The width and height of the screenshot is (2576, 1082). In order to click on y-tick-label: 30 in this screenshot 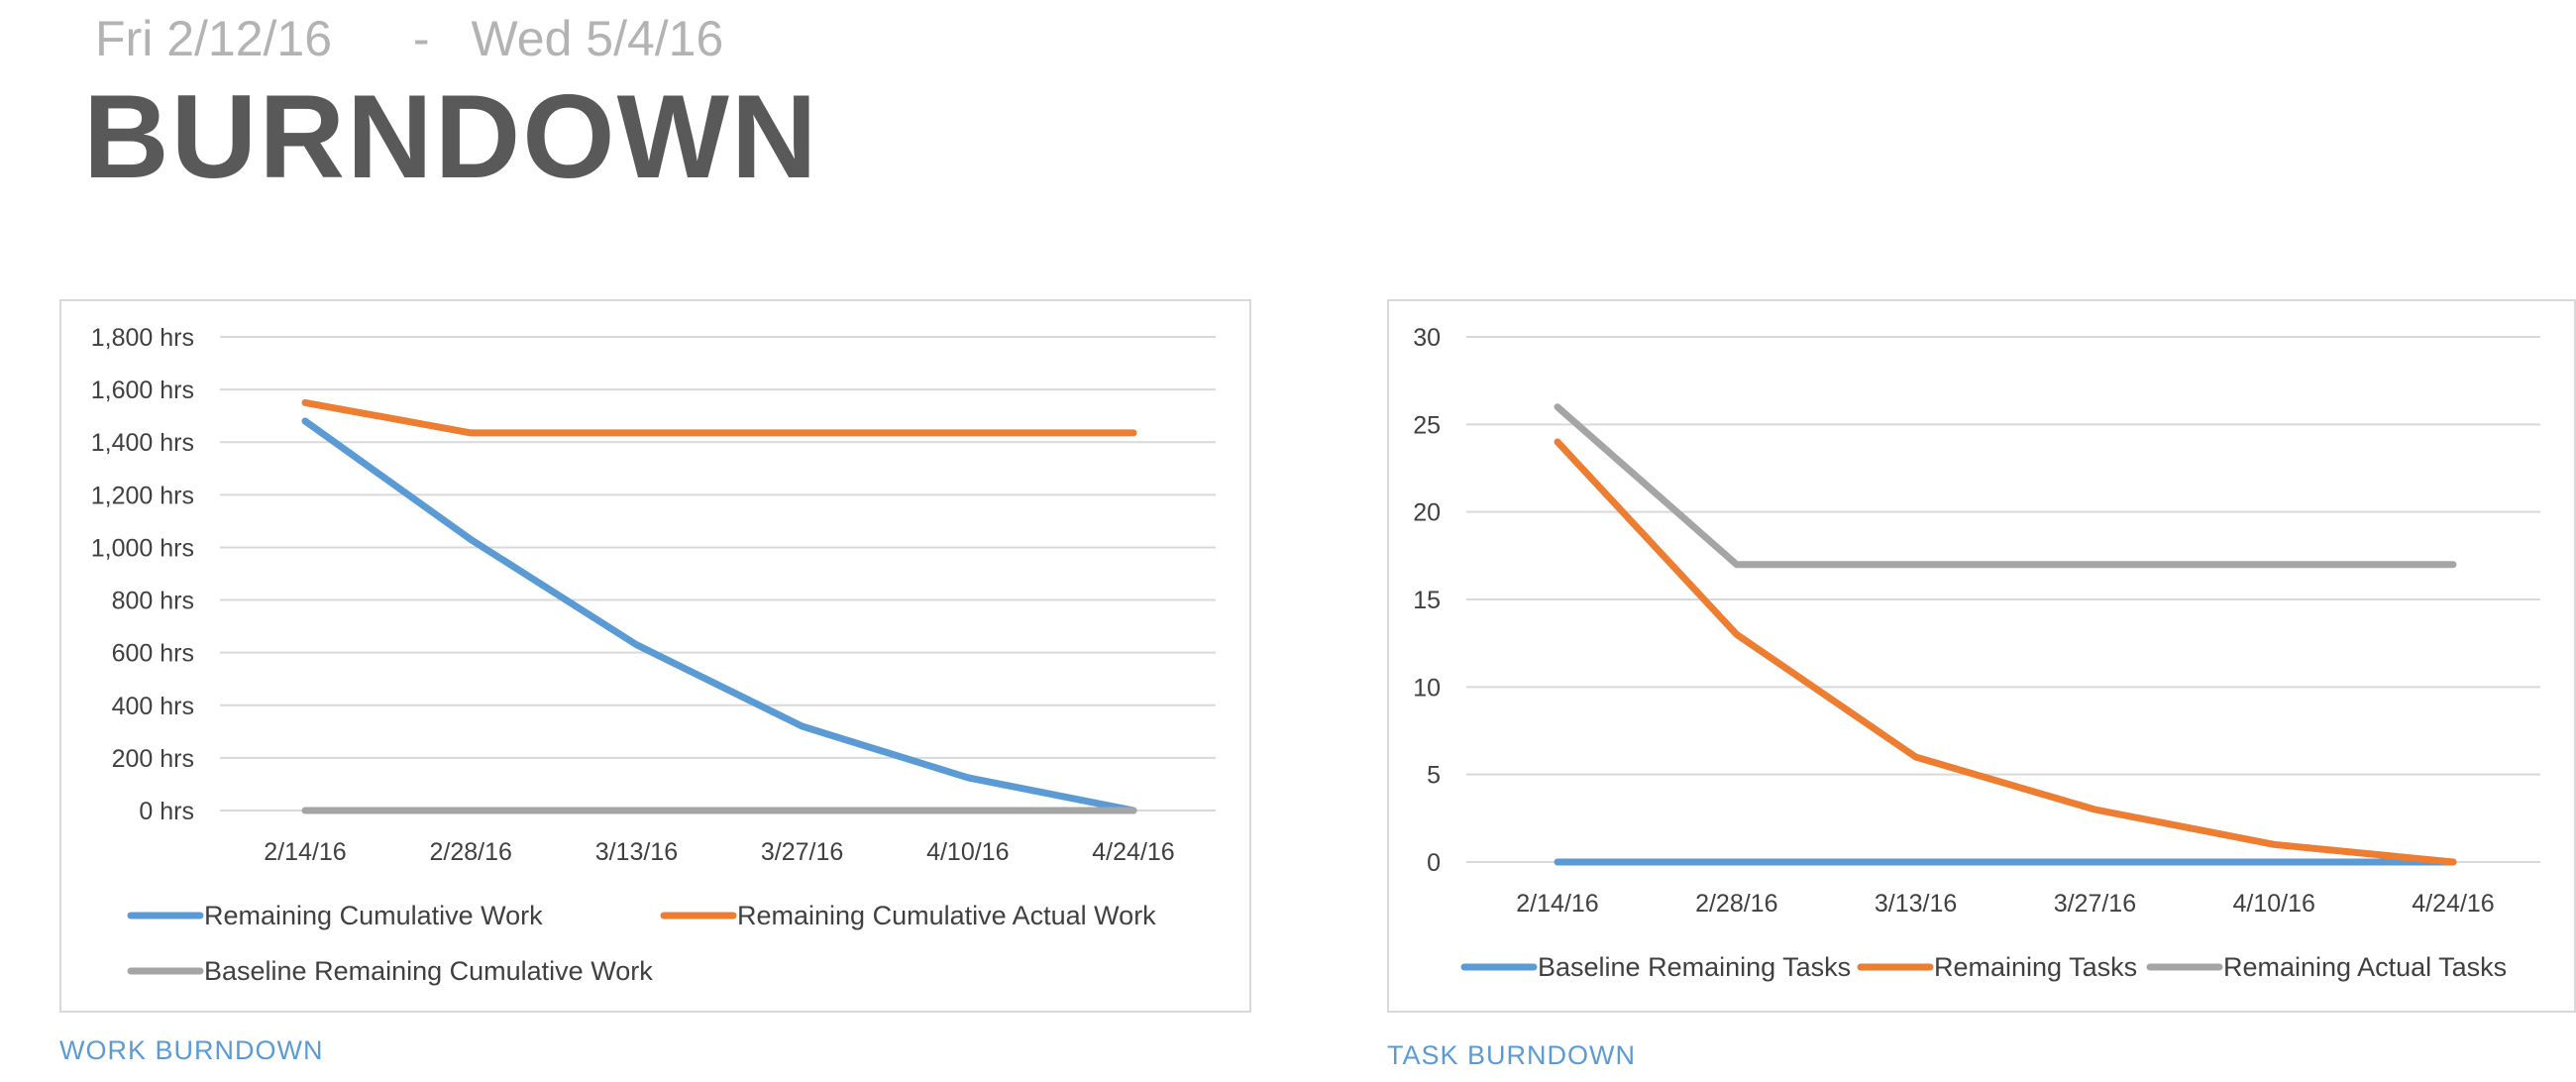, I will do `click(1427, 338)`.